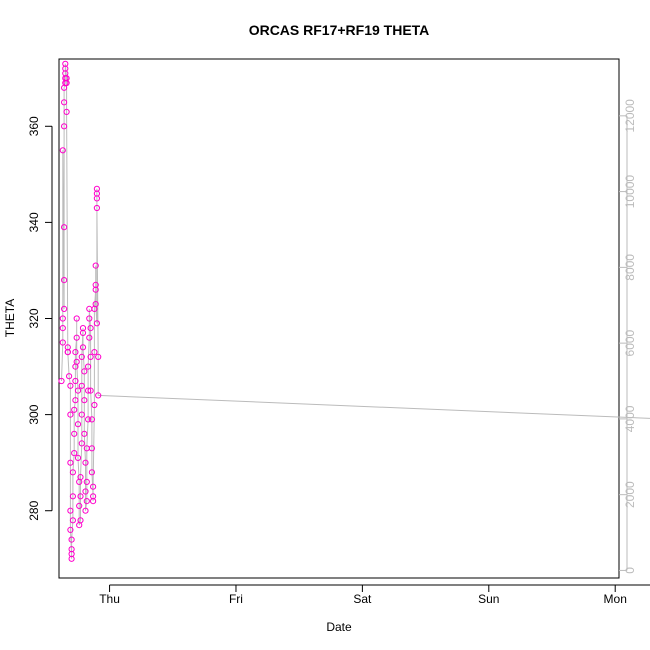 The image size is (650, 650). I want to click on y-tick-label: 360, so click(34, 126).